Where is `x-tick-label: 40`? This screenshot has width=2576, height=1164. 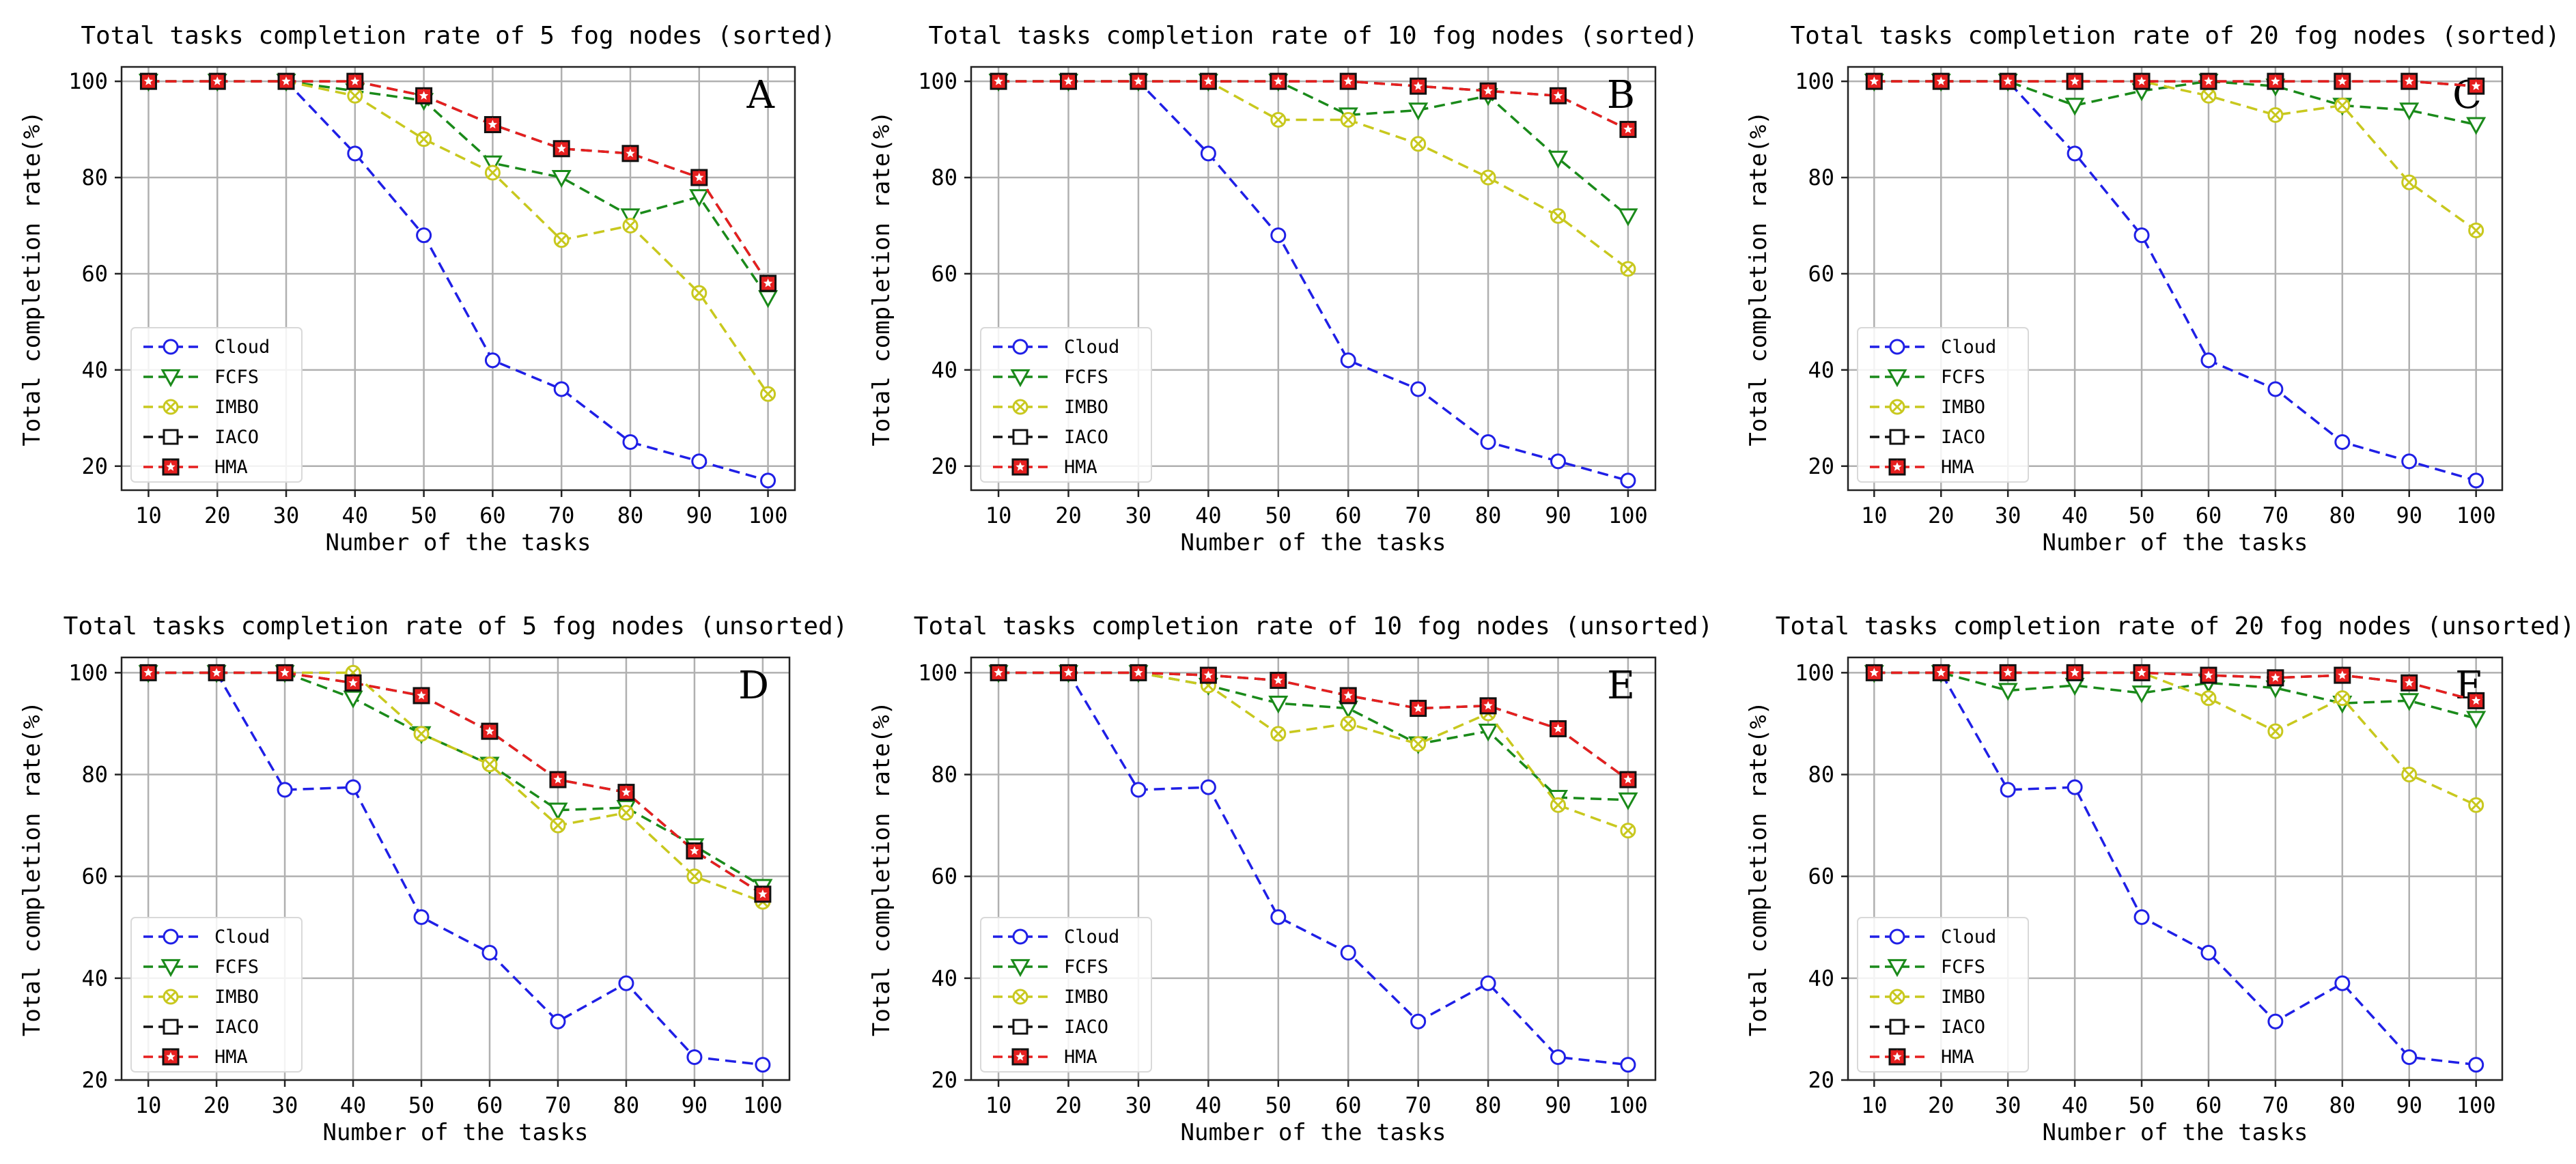
x-tick-label: 40 is located at coordinates (1208, 1105).